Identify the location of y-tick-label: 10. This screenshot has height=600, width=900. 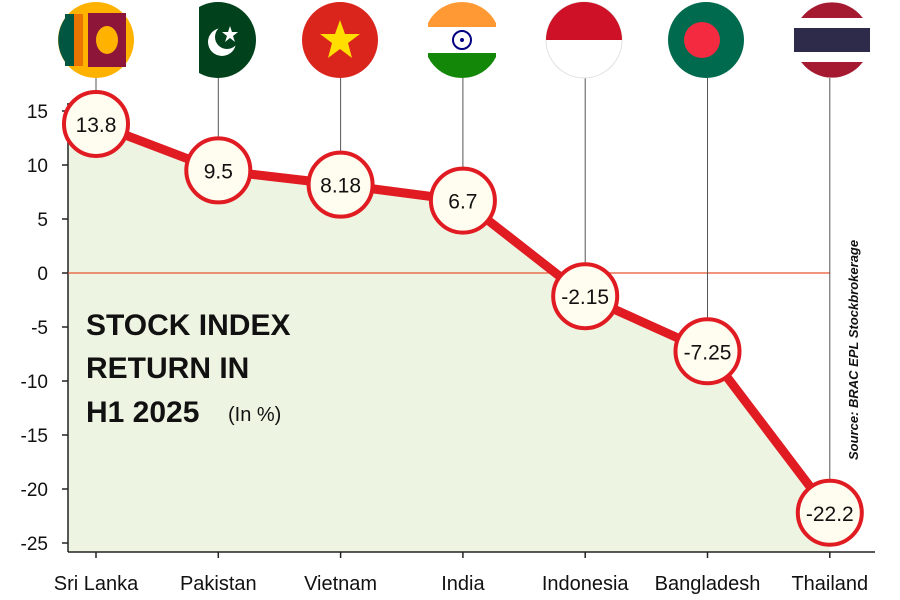
(37, 166).